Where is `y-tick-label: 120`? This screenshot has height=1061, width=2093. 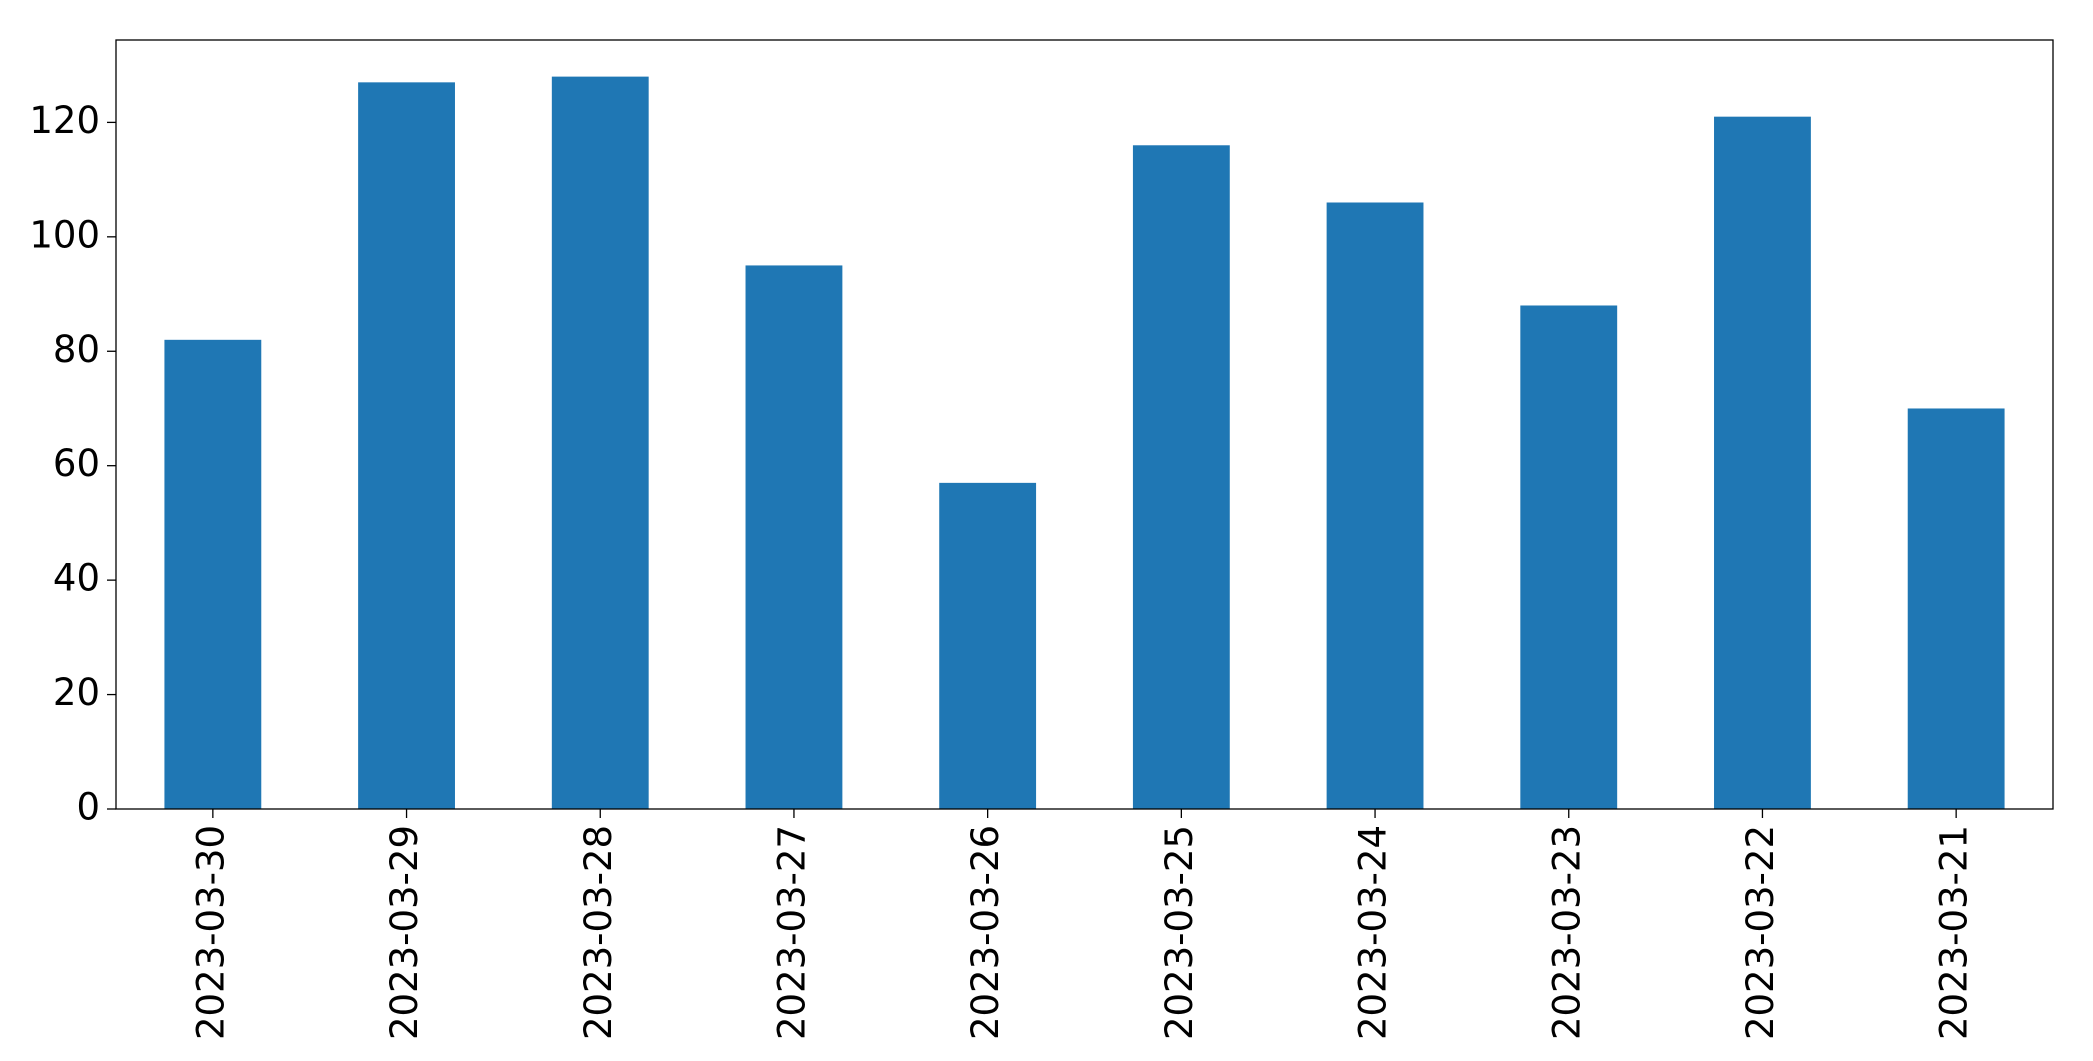 y-tick-label: 120 is located at coordinates (64, 120).